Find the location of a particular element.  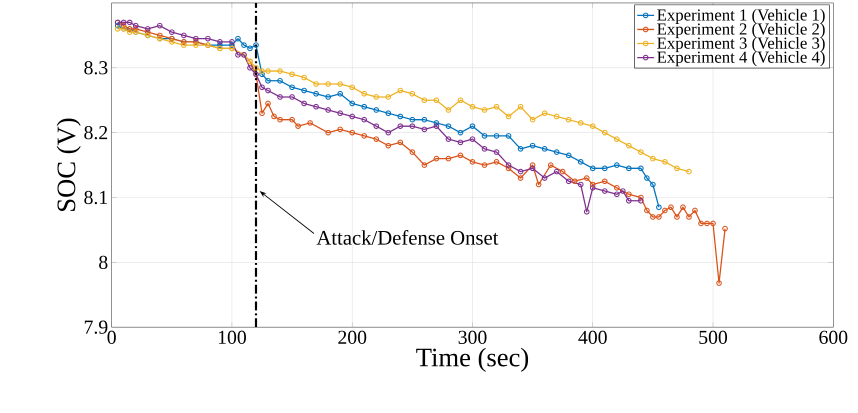

legend-label: Experiment 3 (Vehicle 3) is located at coordinates (741, 44).